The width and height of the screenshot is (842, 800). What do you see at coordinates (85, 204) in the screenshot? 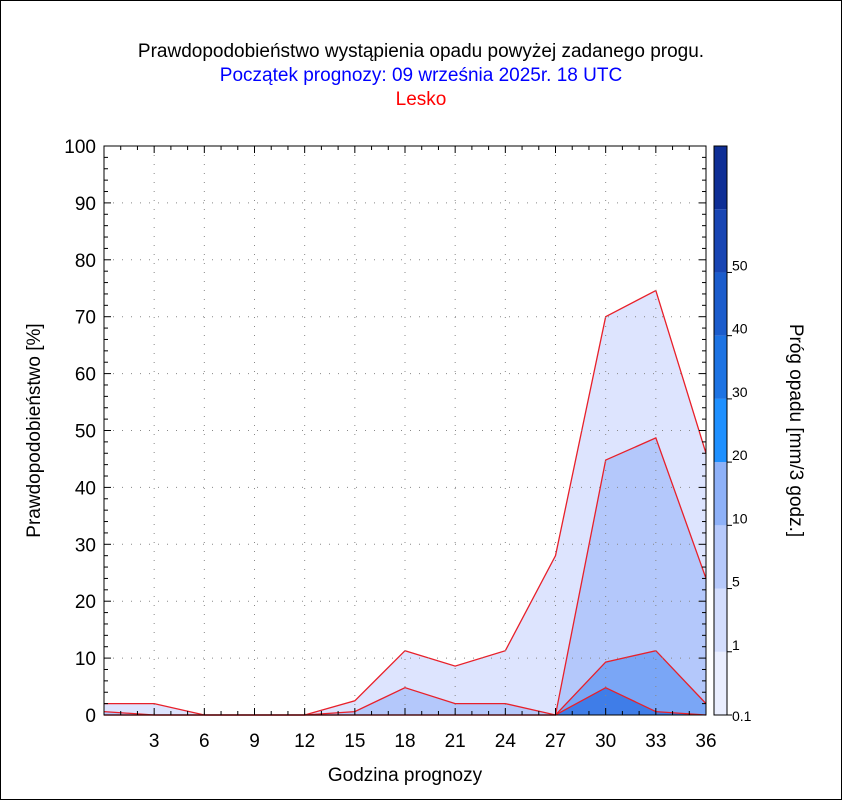
I see `y-tick-label-90: 90` at bounding box center [85, 204].